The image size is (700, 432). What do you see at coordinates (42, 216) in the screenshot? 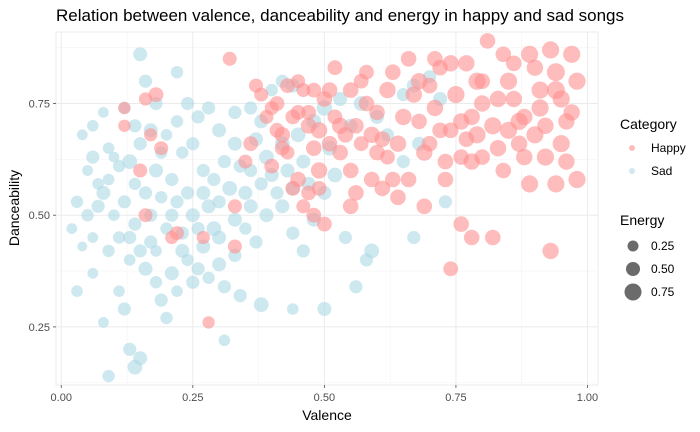
I see `y-axis-ticks: 0.25 0.50 0.75` at bounding box center [42, 216].